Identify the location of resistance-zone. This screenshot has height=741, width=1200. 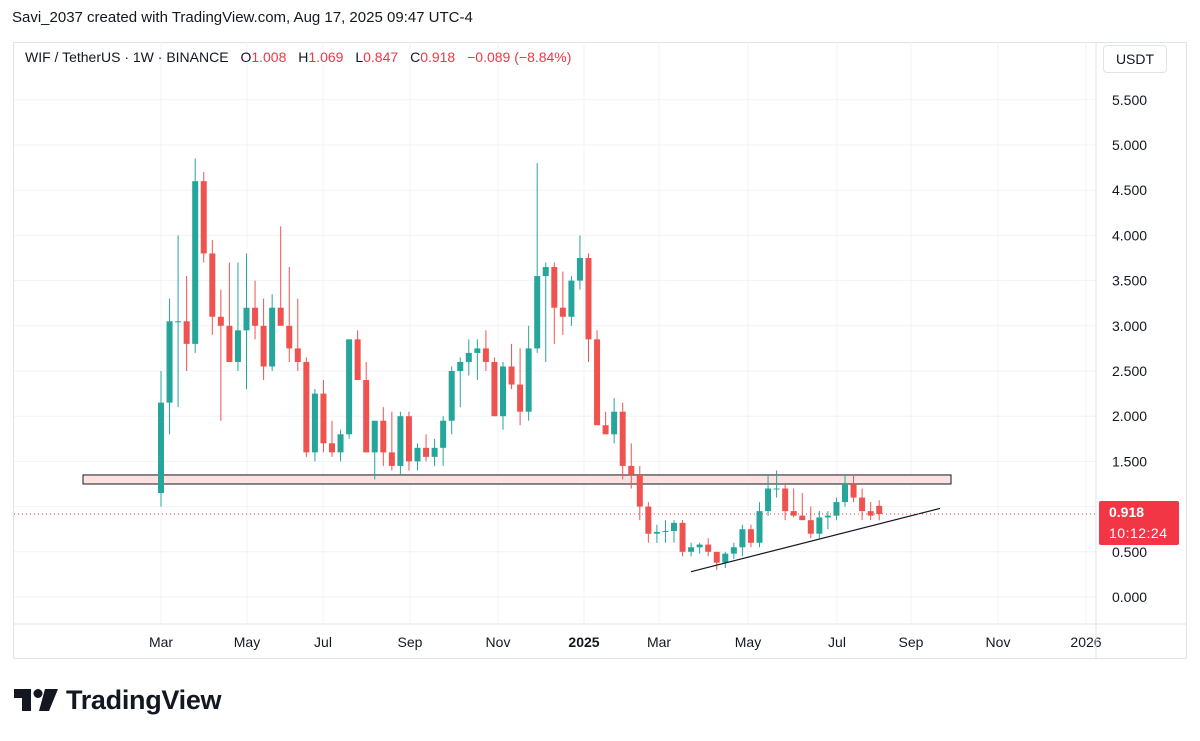
(517, 479).